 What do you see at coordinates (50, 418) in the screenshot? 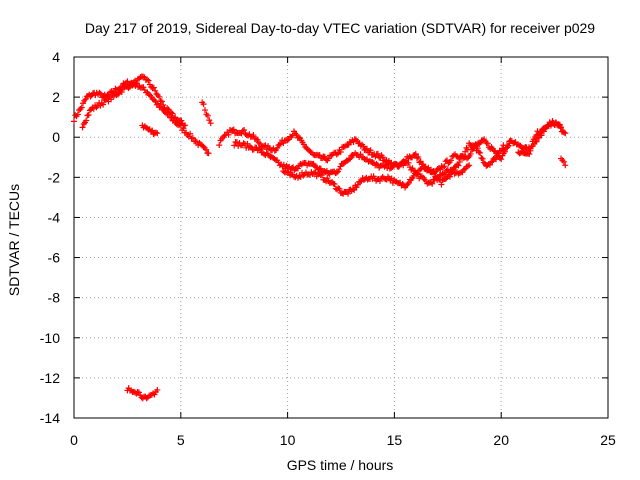
I see `y-tick-label: -14` at bounding box center [50, 418].